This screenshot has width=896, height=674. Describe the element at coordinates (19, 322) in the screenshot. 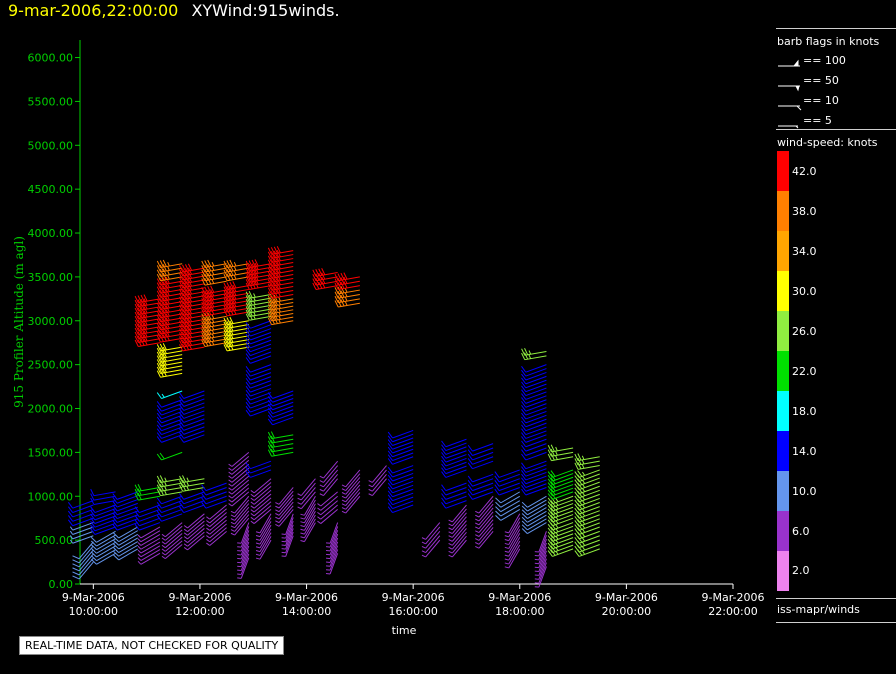

I see `y-axis-label: 915 Profiler Altitude (m agl)` at that location.